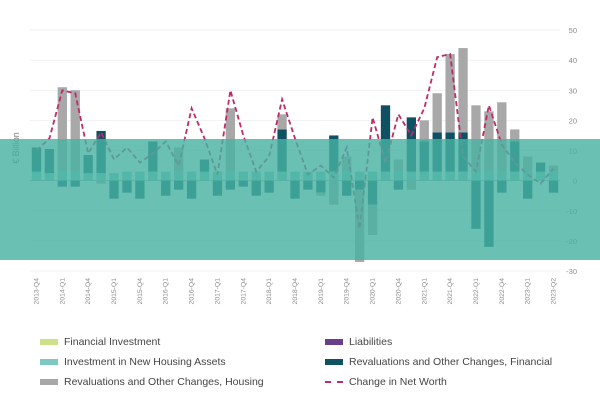 This screenshot has width=600, height=400. I want to click on y-tick-label: 30, so click(573, 90).